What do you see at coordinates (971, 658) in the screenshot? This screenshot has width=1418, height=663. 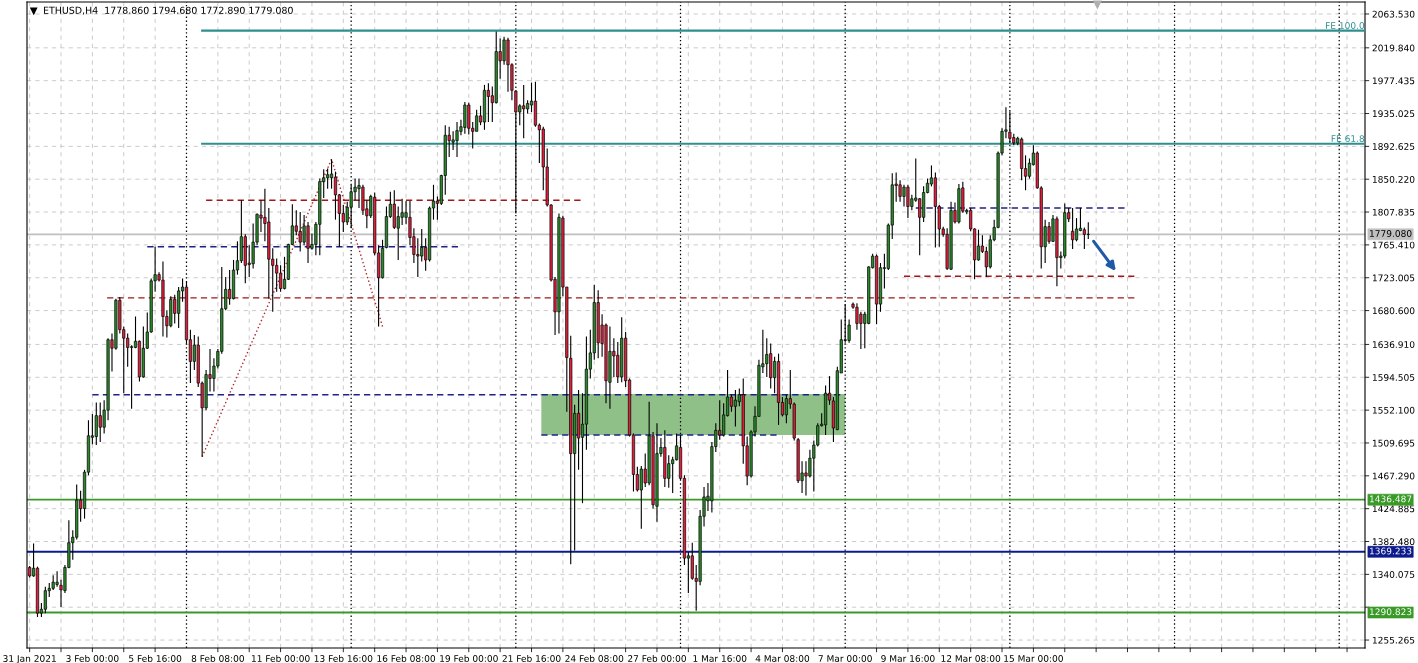 I see `x-tick-label: 12 Mar 08:00` at bounding box center [971, 658].